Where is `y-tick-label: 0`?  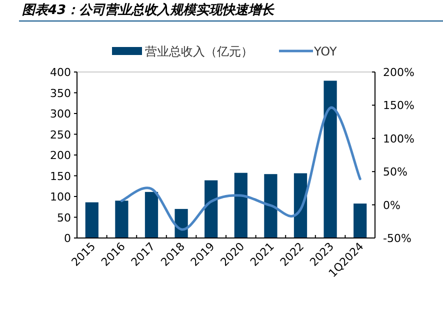
y-tick-label: 0 is located at coordinates (67, 238).